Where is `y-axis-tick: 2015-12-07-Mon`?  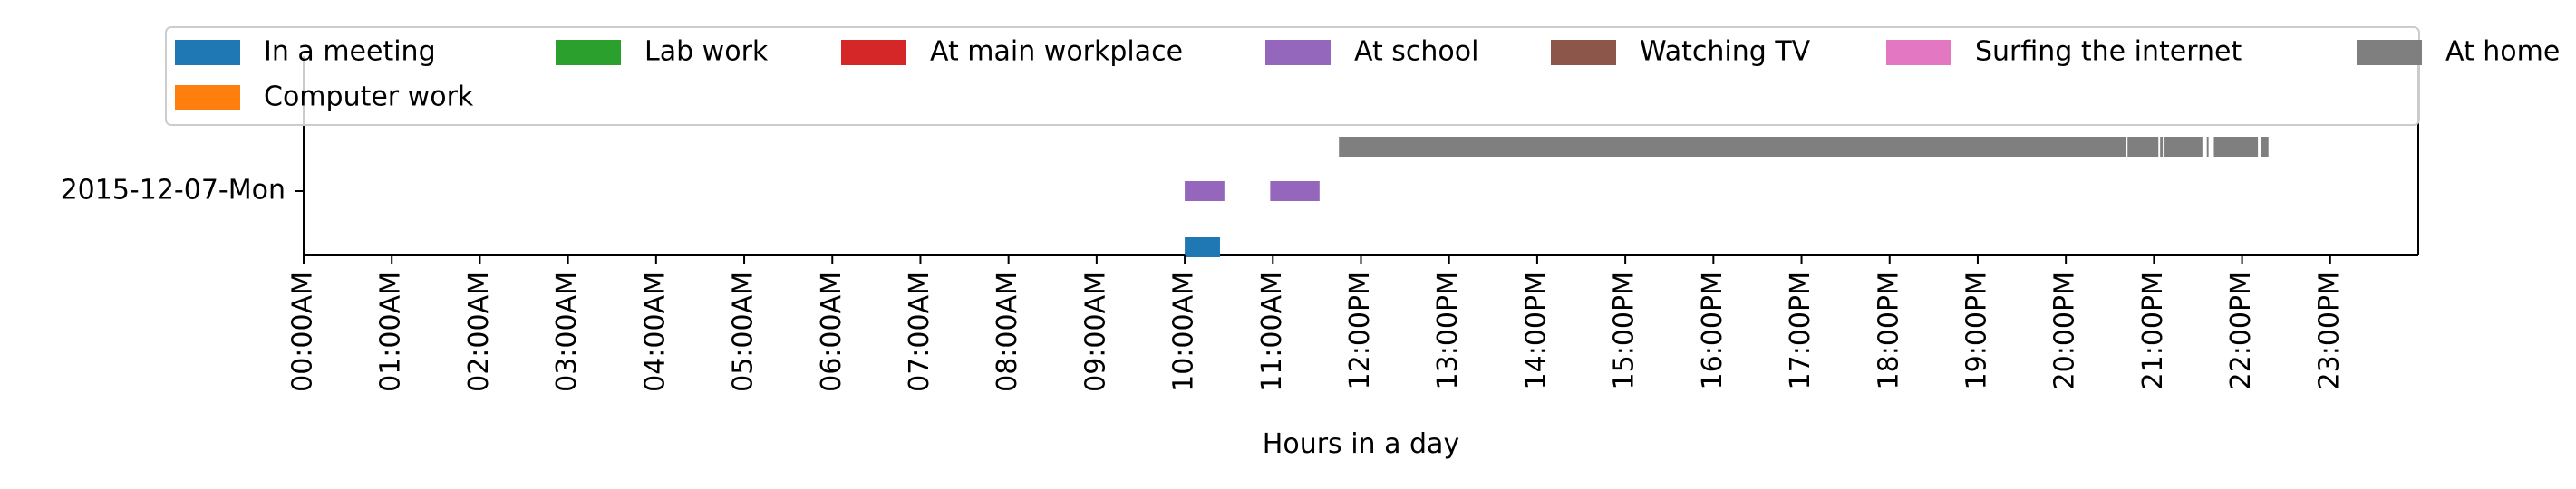 y-axis-tick: 2015-12-07-Mon is located at coordinates (182, 190).